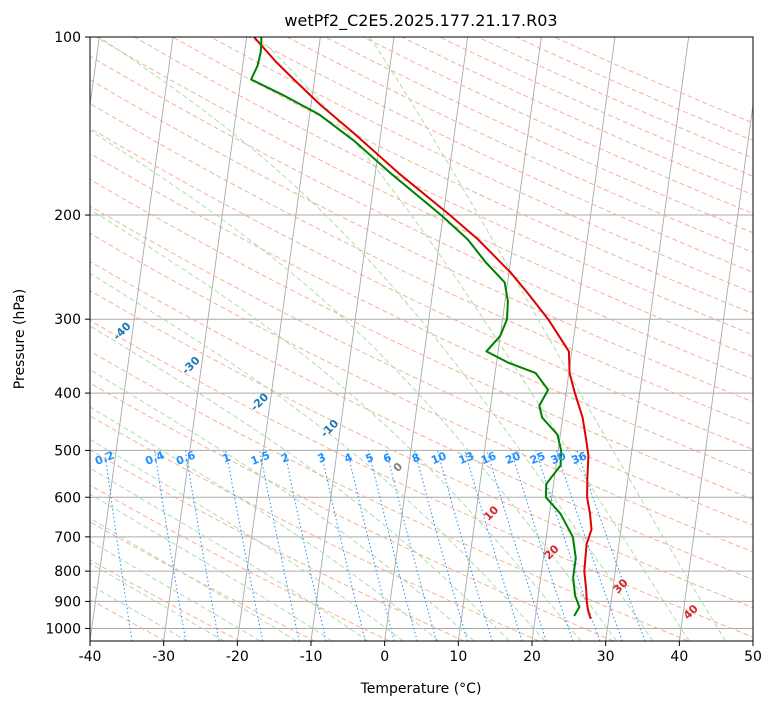 The image size is (775, 708). Describe the element at coordinates (753, 657) in the screenshot. I see `x-tick-label: 50` at that location.